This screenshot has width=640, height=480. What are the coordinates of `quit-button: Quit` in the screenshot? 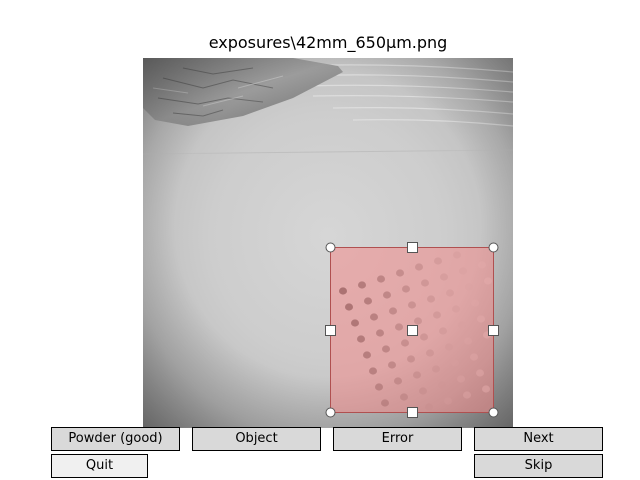 It's located at (99, 466).